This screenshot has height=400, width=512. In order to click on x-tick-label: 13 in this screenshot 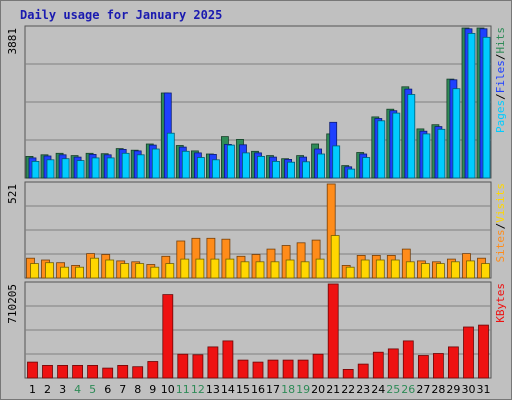, I will do `click(213, 389)`.